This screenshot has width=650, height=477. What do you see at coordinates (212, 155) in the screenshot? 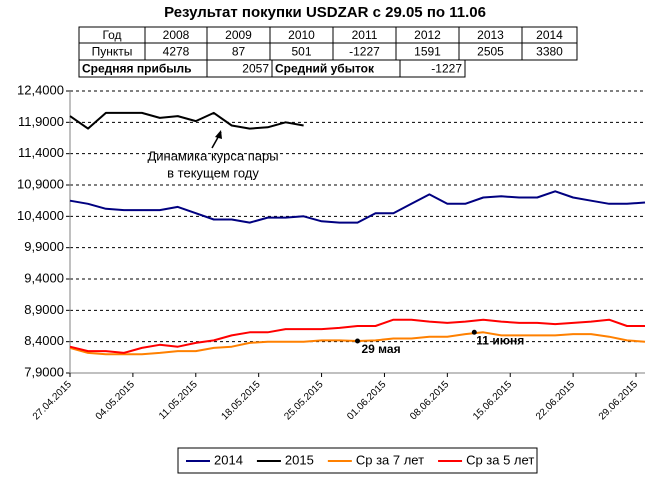
I see `annotation: Динамика курса пары` at bounding box center [212, 155].